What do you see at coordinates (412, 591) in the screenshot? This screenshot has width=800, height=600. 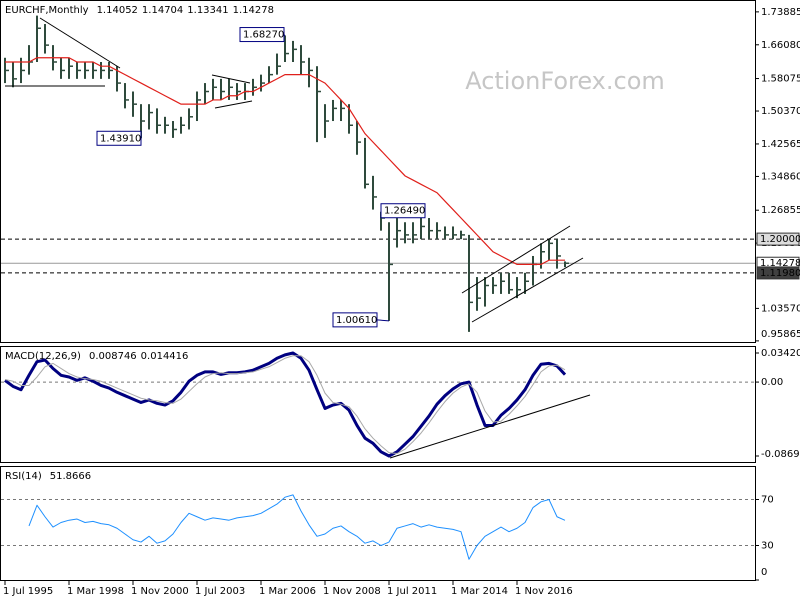 I see `x-tick-label: 1 Jul 2011` at bounding box center [412, 591].